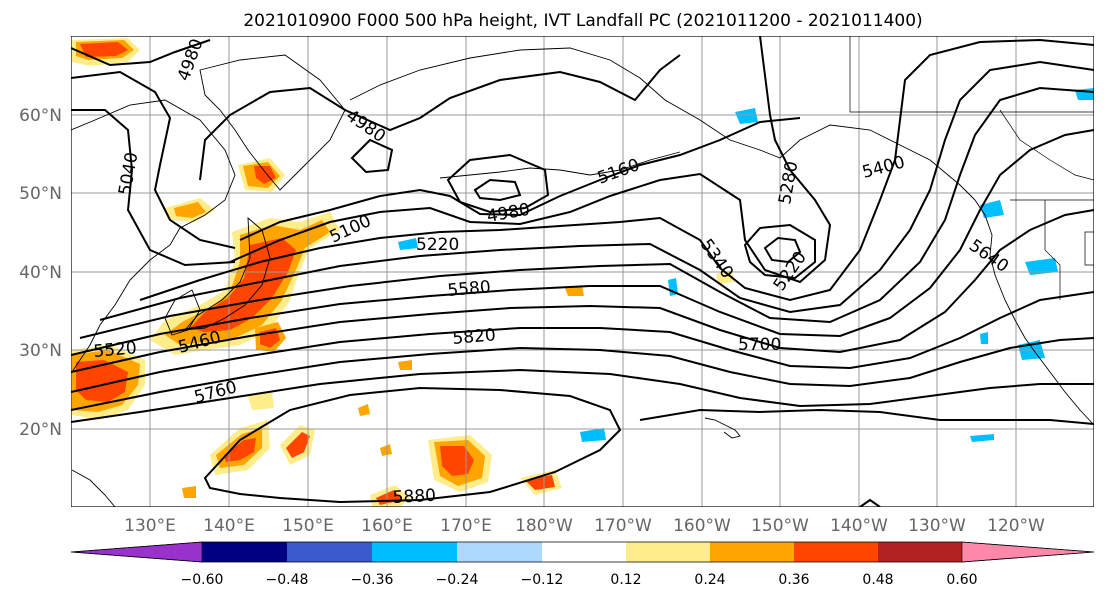  Describe the element at coordinates (40, 273) in the screenshot. I see `lat-label: 40°N` at that location.